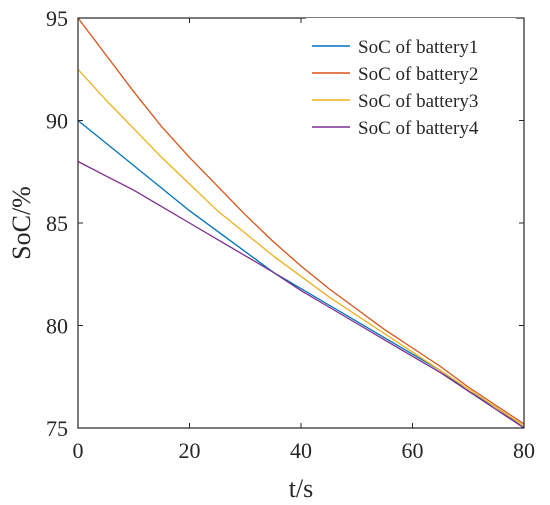  What do you see at coordinates (57, 326) in the screenshot?
I see `y-tick-label: 80` at bounding box center [57, 326].